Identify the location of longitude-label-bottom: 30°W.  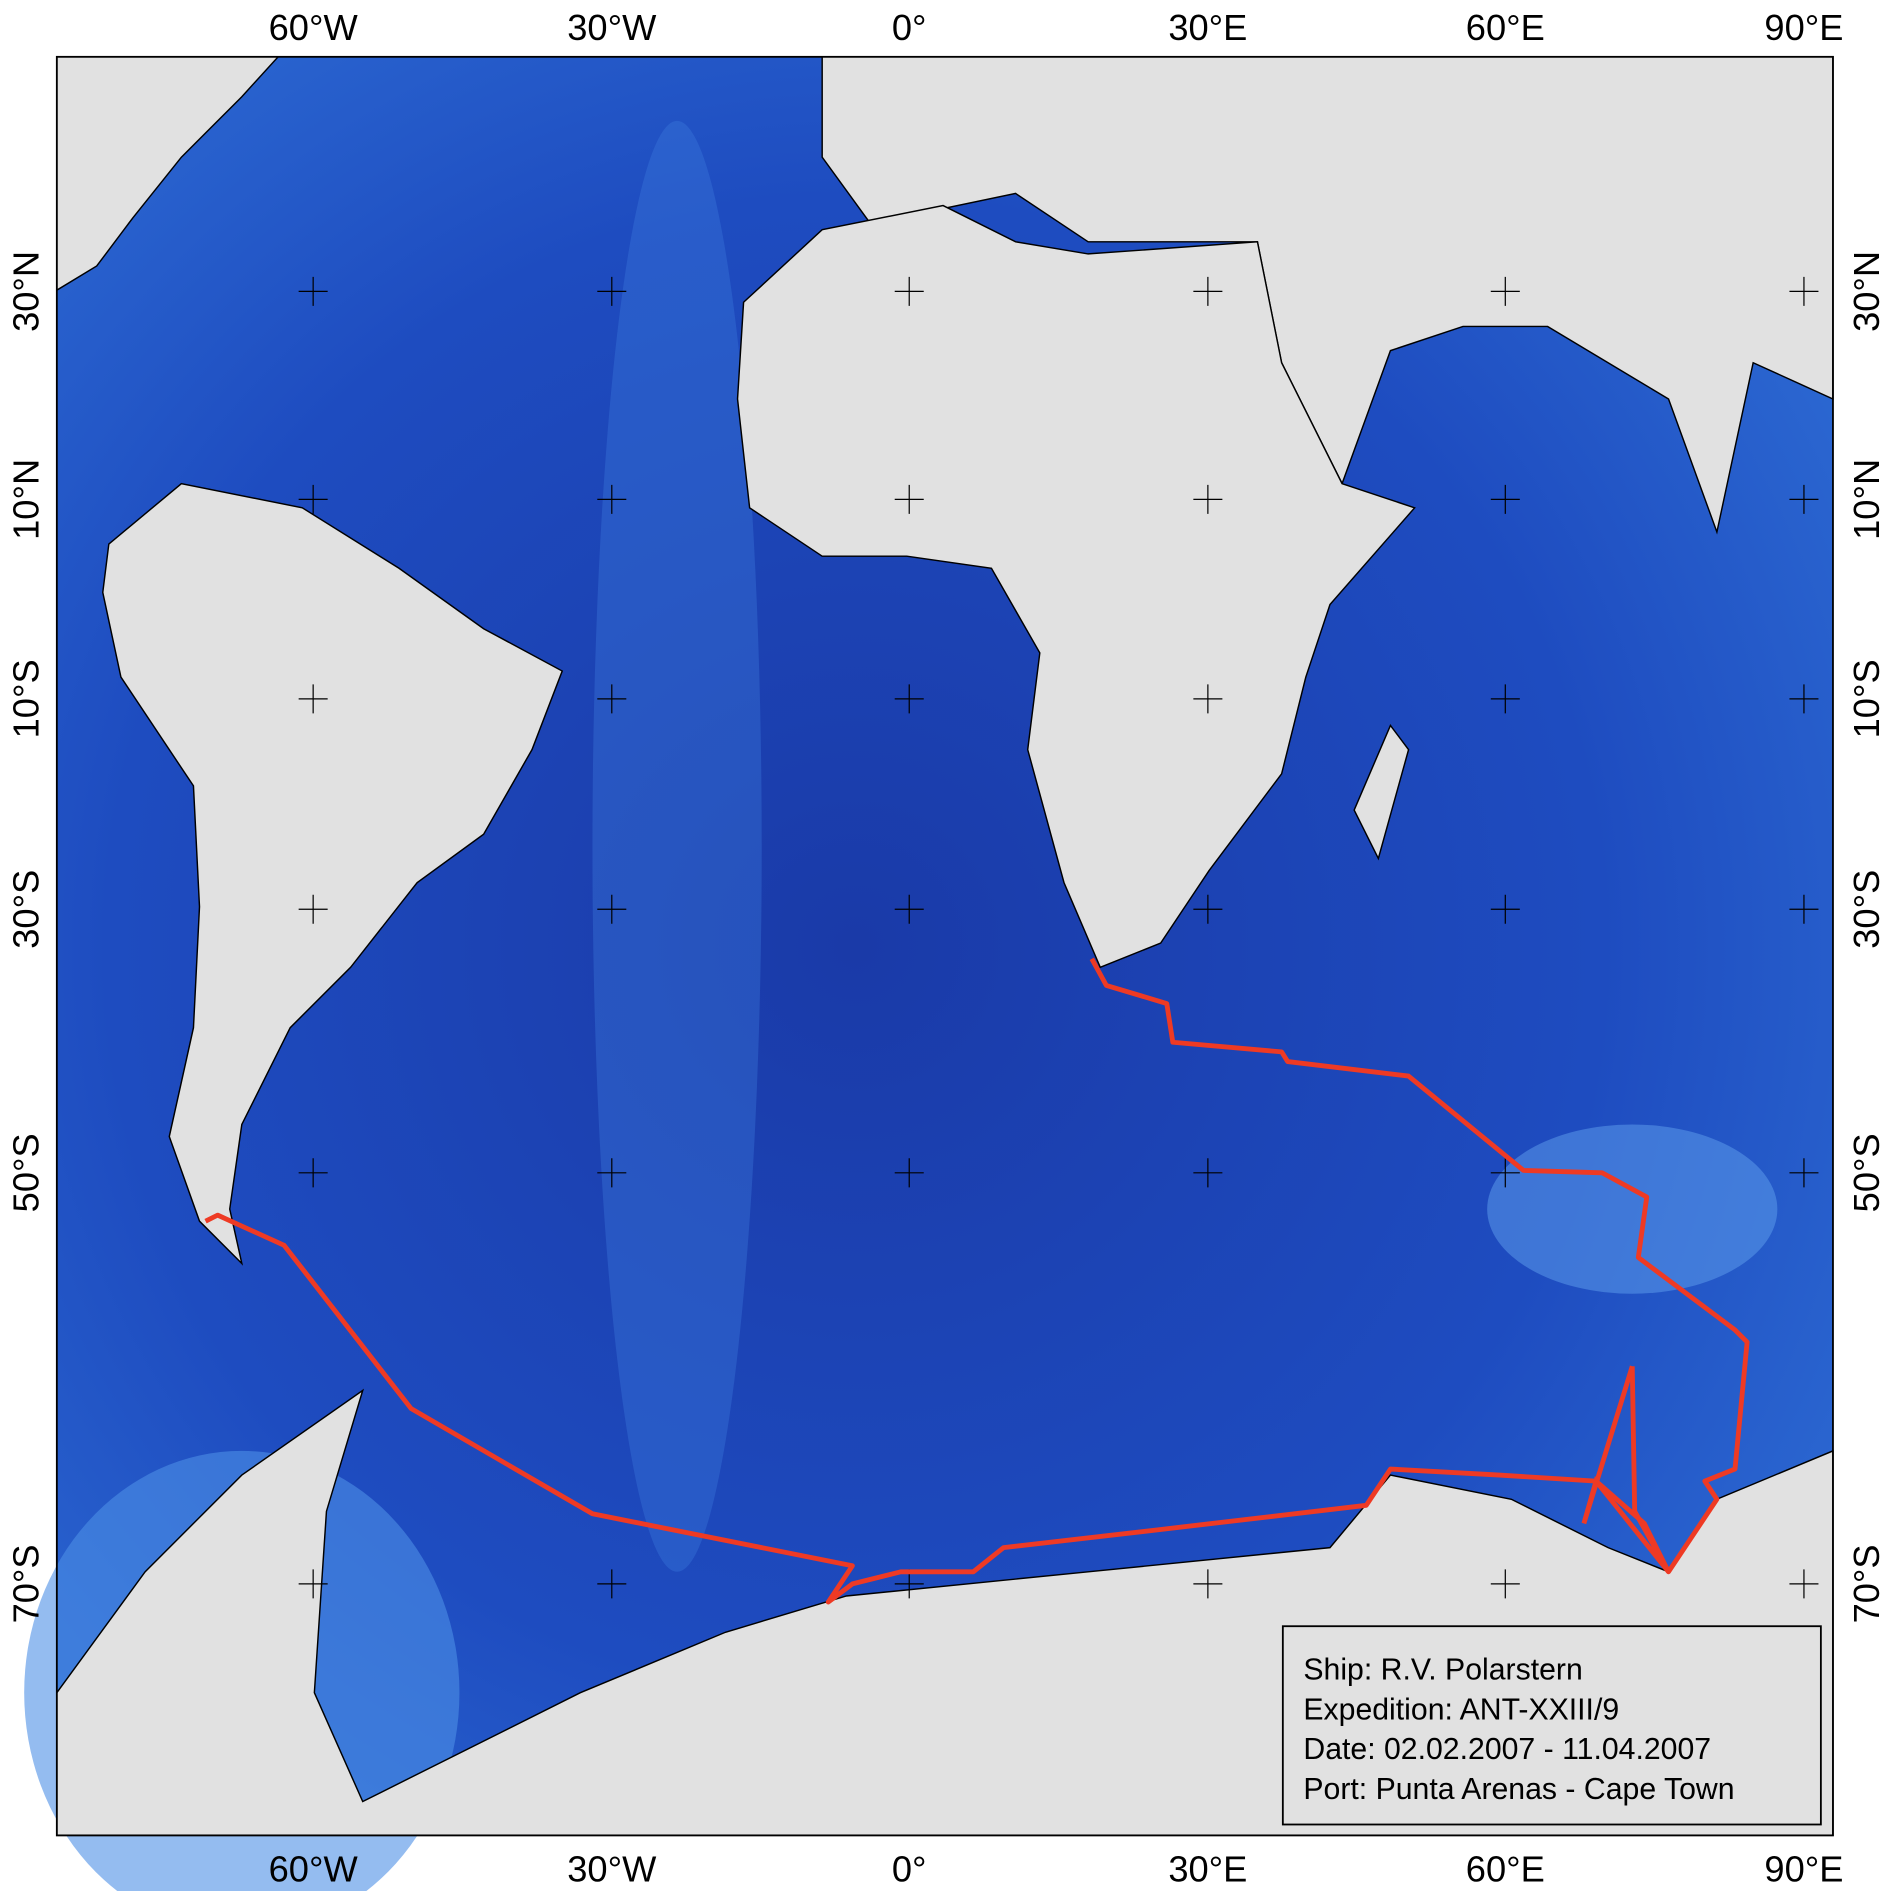
(612, 1868).